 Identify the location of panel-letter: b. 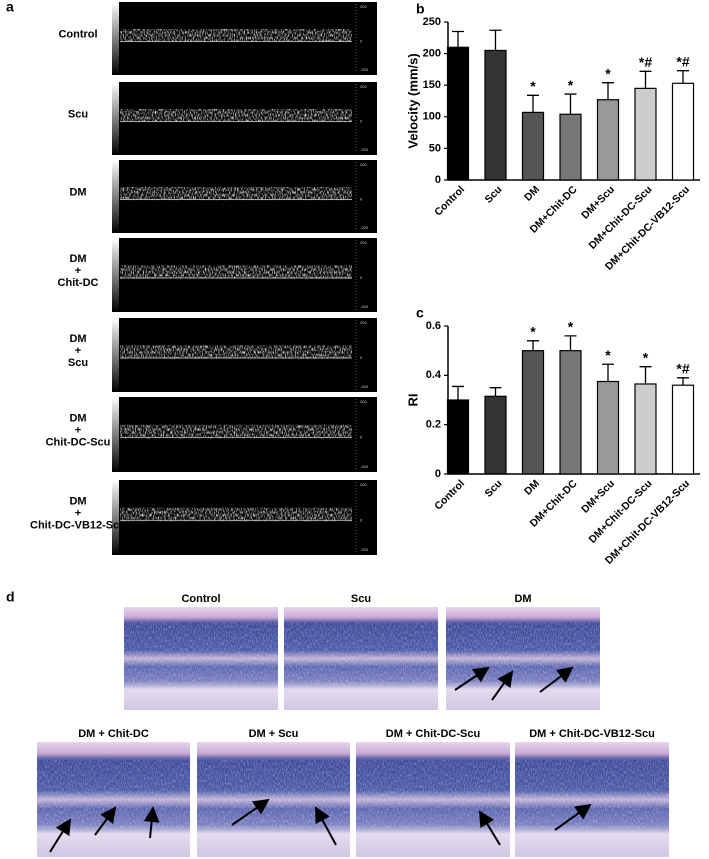
(420, 9).